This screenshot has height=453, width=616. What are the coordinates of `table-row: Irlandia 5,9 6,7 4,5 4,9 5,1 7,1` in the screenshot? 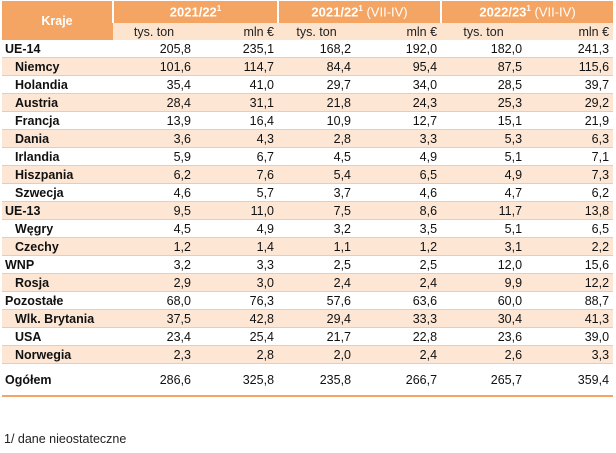 It's located at (308, 156).